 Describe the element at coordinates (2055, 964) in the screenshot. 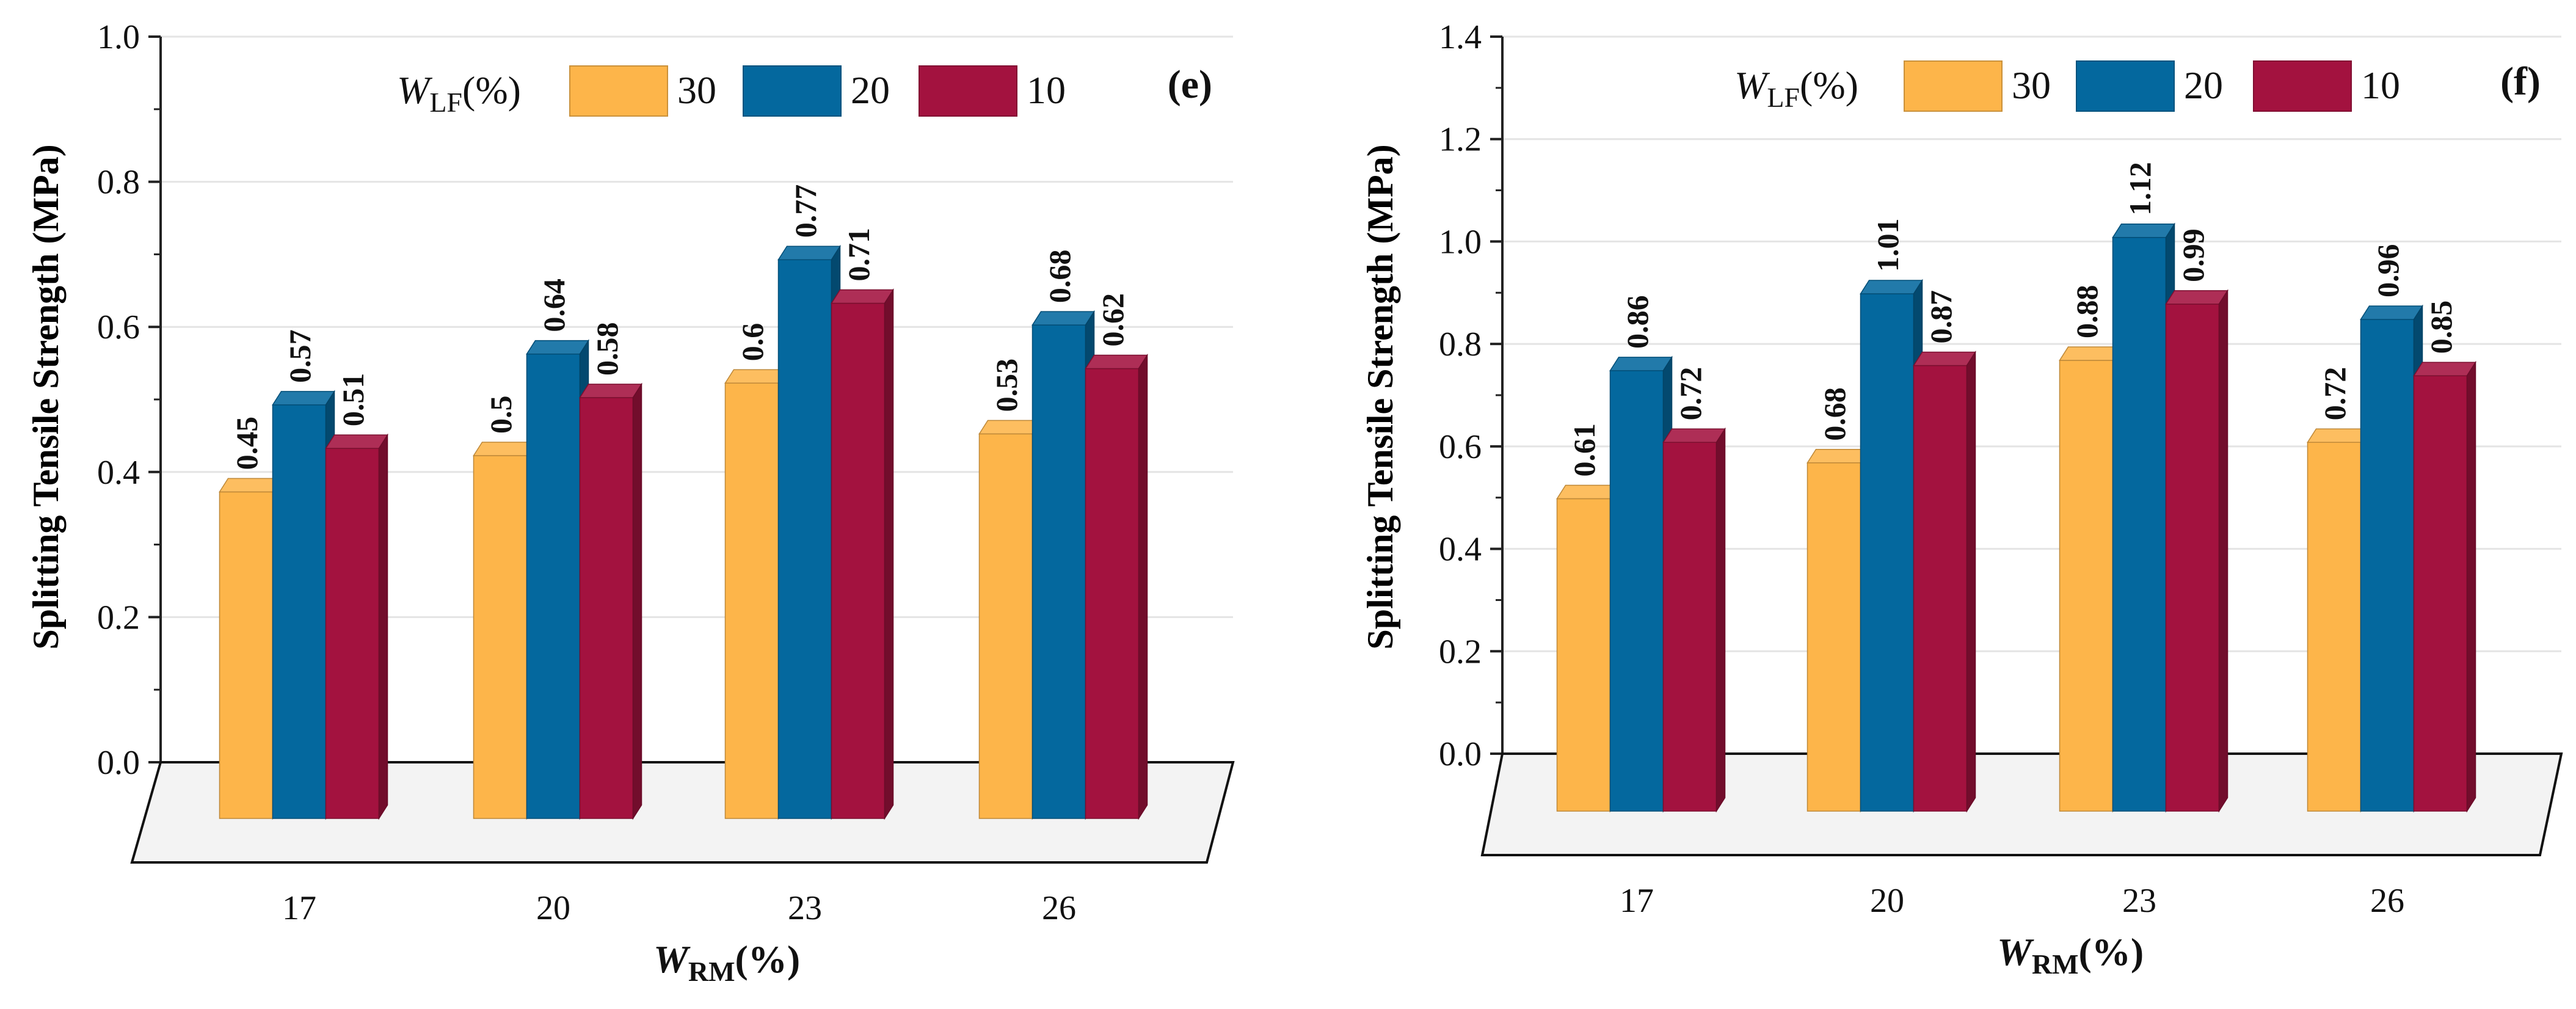

I see `x-label-sub: RM` at that location.